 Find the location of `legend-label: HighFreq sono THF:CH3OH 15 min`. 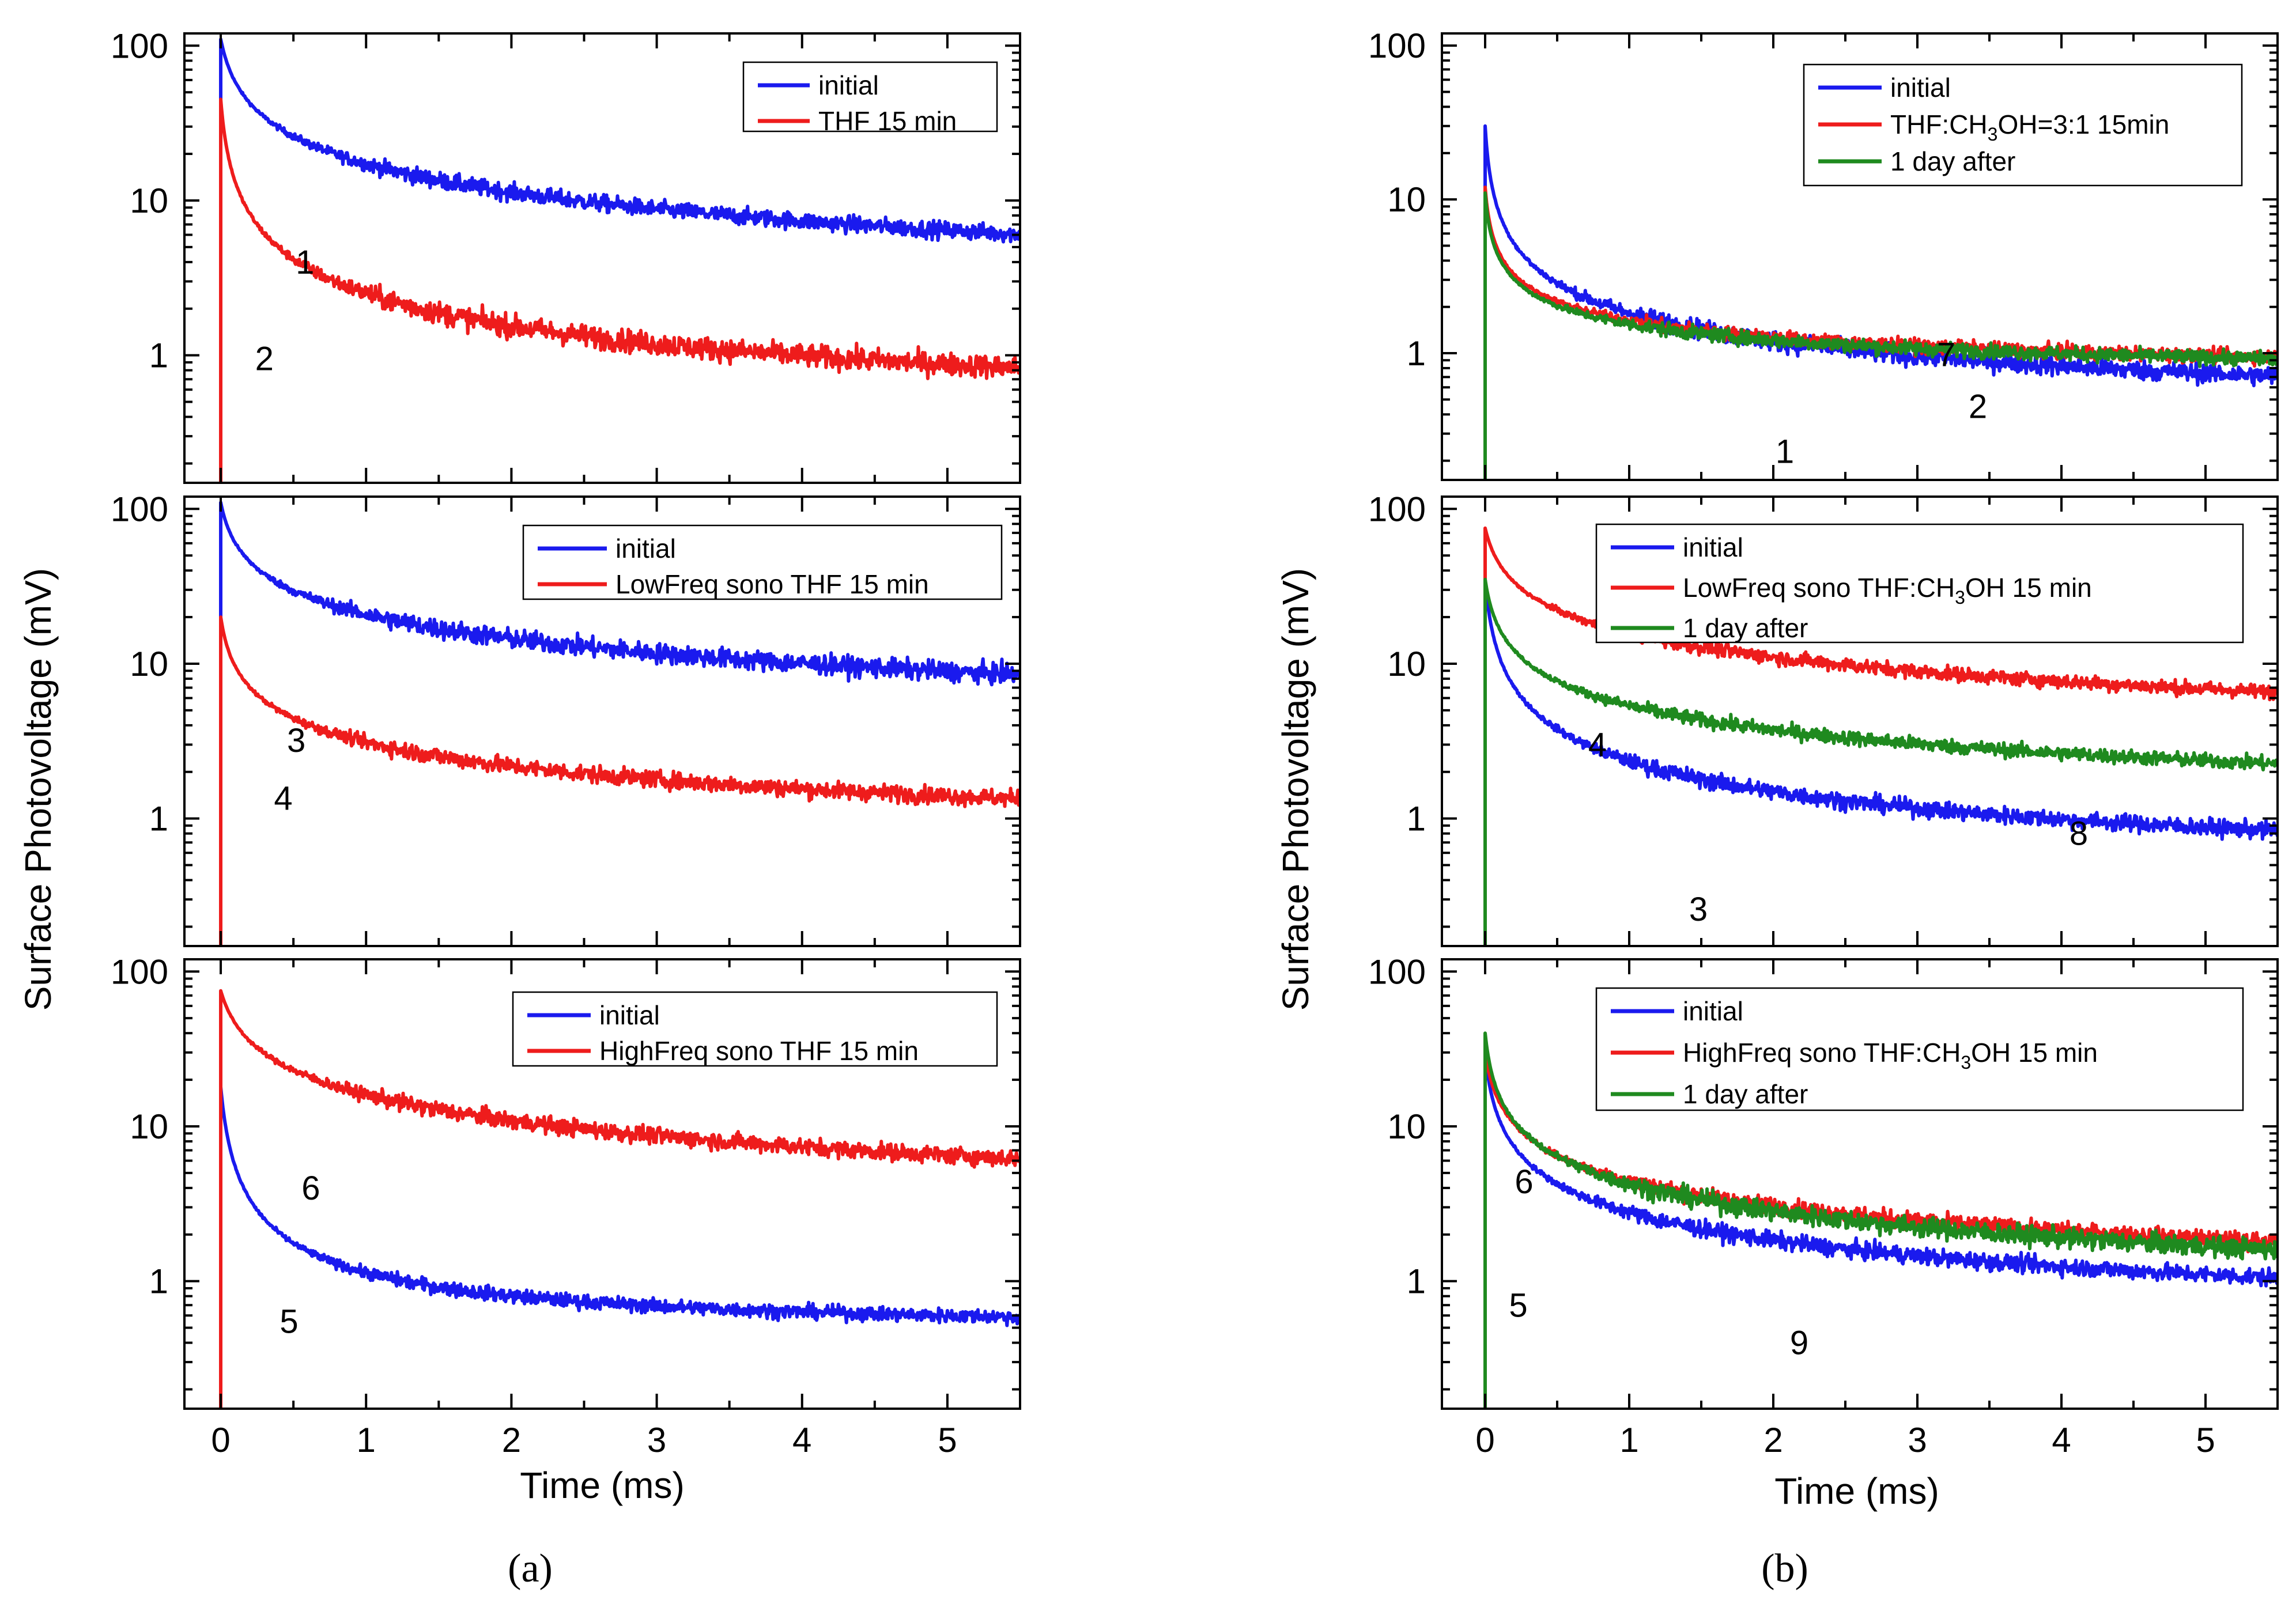

legend-label: HighFreq sono THF:CH3OH 15 min is located at coordinates (1890, 1055).